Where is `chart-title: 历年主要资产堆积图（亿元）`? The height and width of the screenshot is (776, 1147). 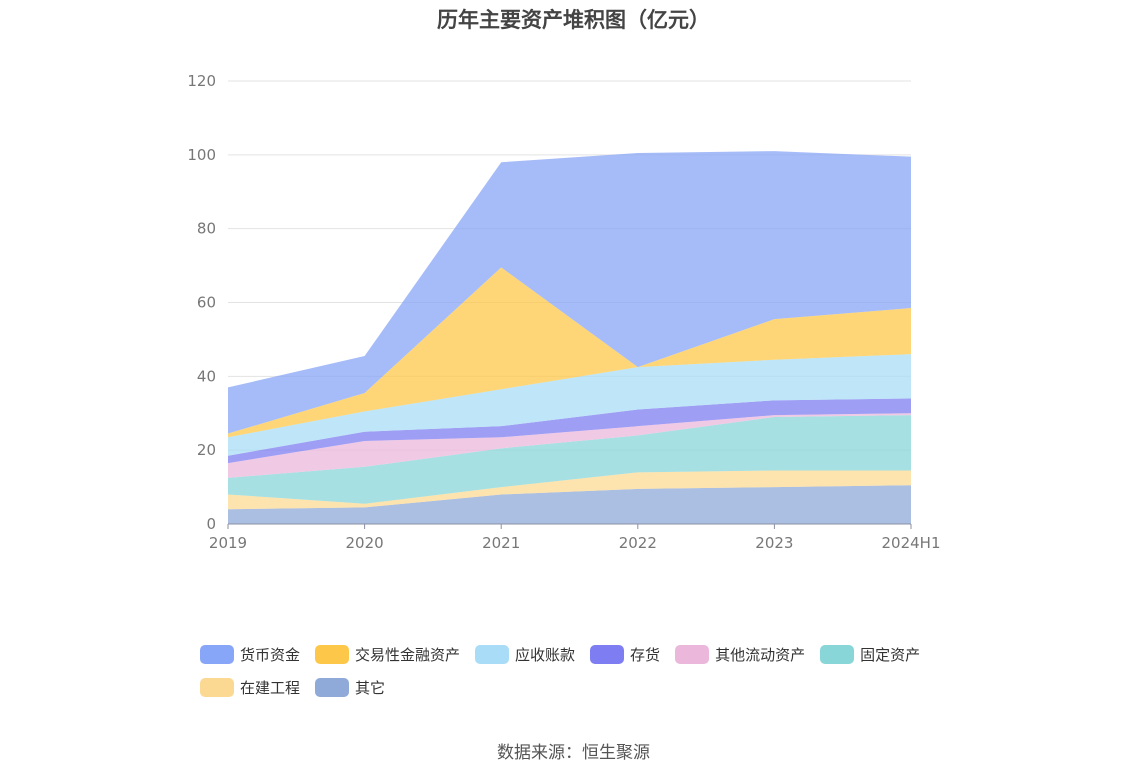 chart-title: 历年主要资产堆积图（亿元） is located at coordinates (573, 20).